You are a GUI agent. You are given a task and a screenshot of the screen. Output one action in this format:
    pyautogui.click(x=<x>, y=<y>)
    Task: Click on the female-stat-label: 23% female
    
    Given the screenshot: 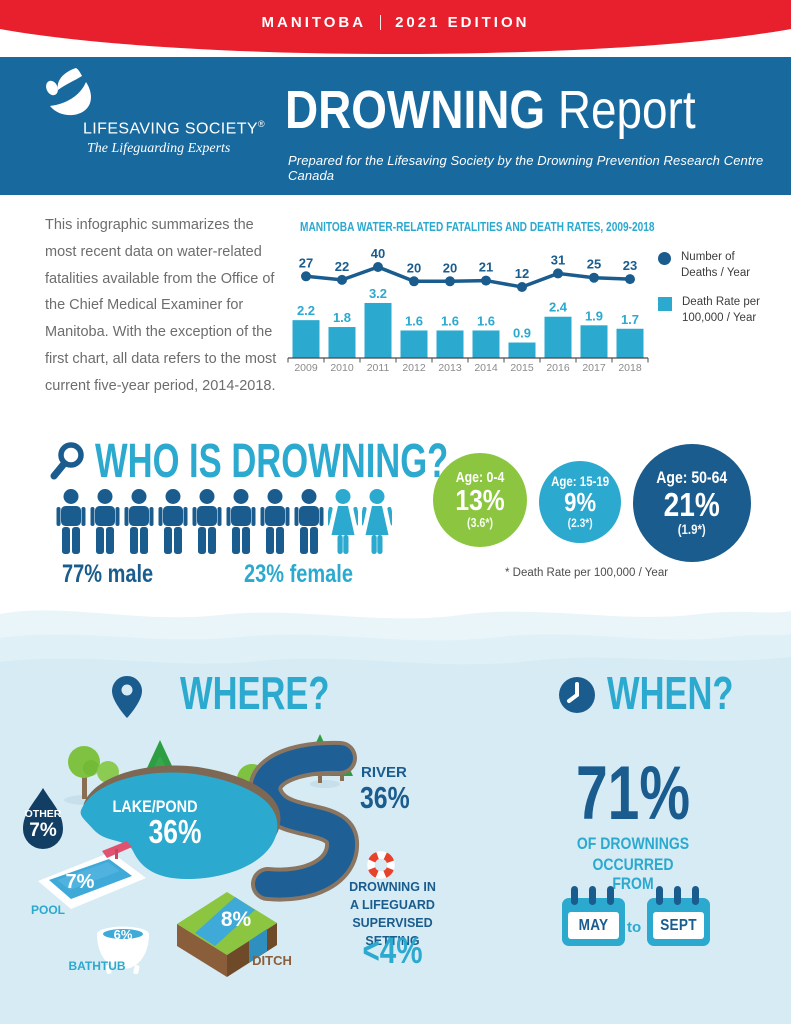 What is the action you would take?
    pyautogui.click(x=298, y=574)
    